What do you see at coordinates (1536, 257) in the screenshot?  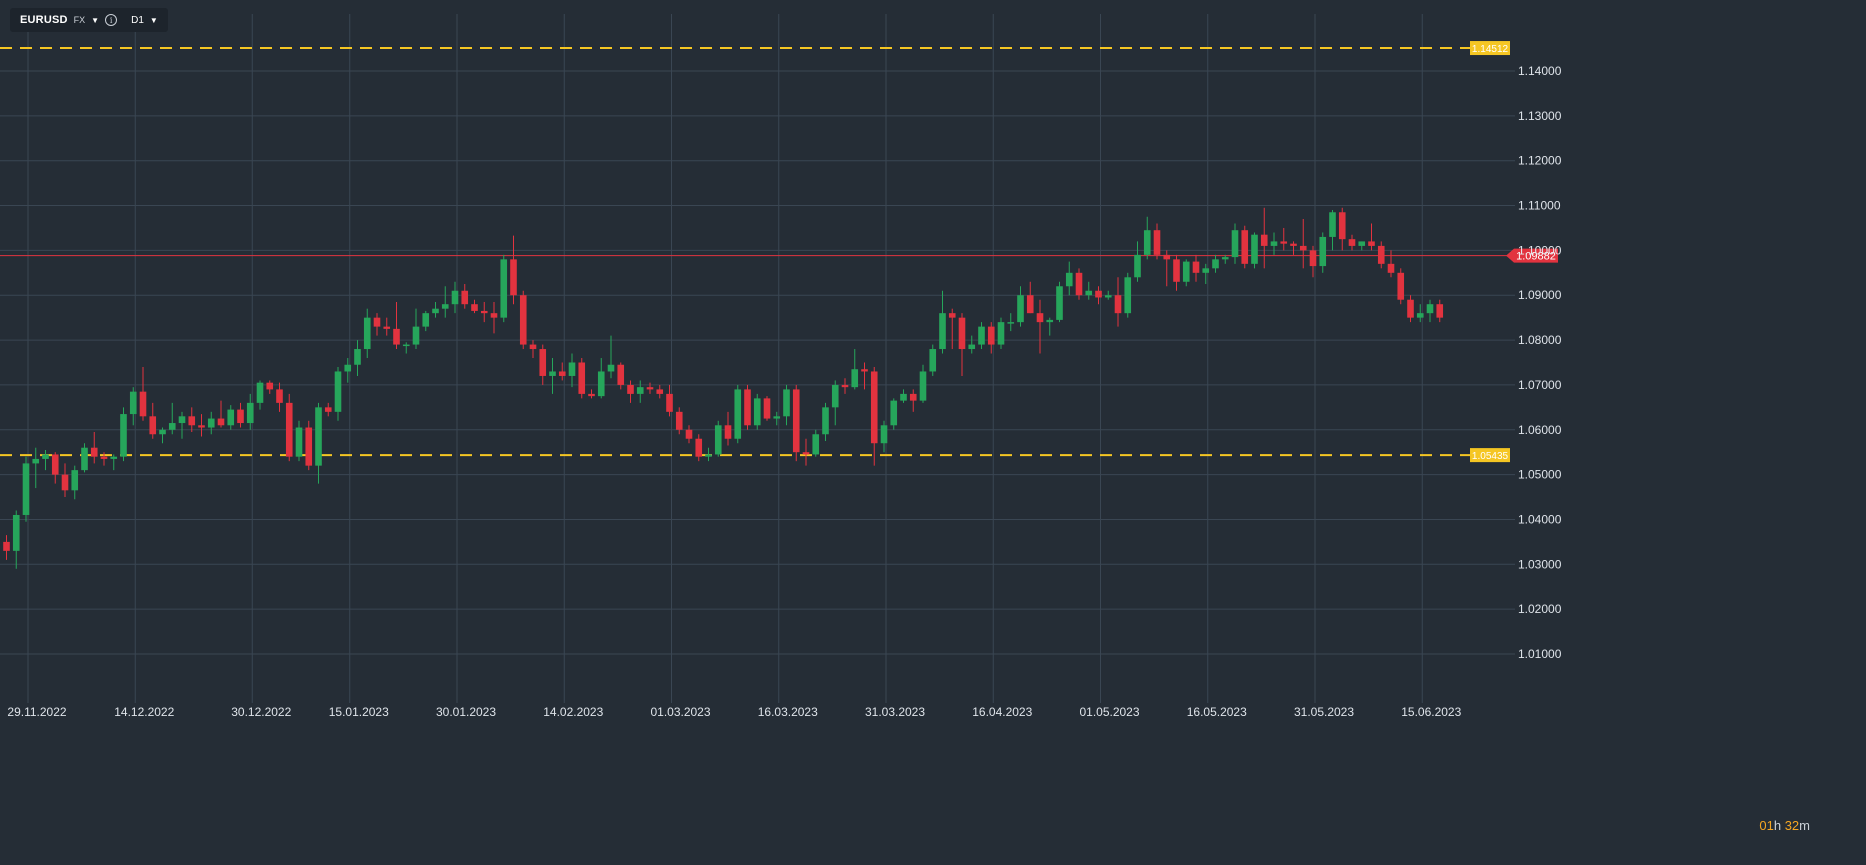 I see `current-price-label: 1.09882` at bounding box center [1536, 257].